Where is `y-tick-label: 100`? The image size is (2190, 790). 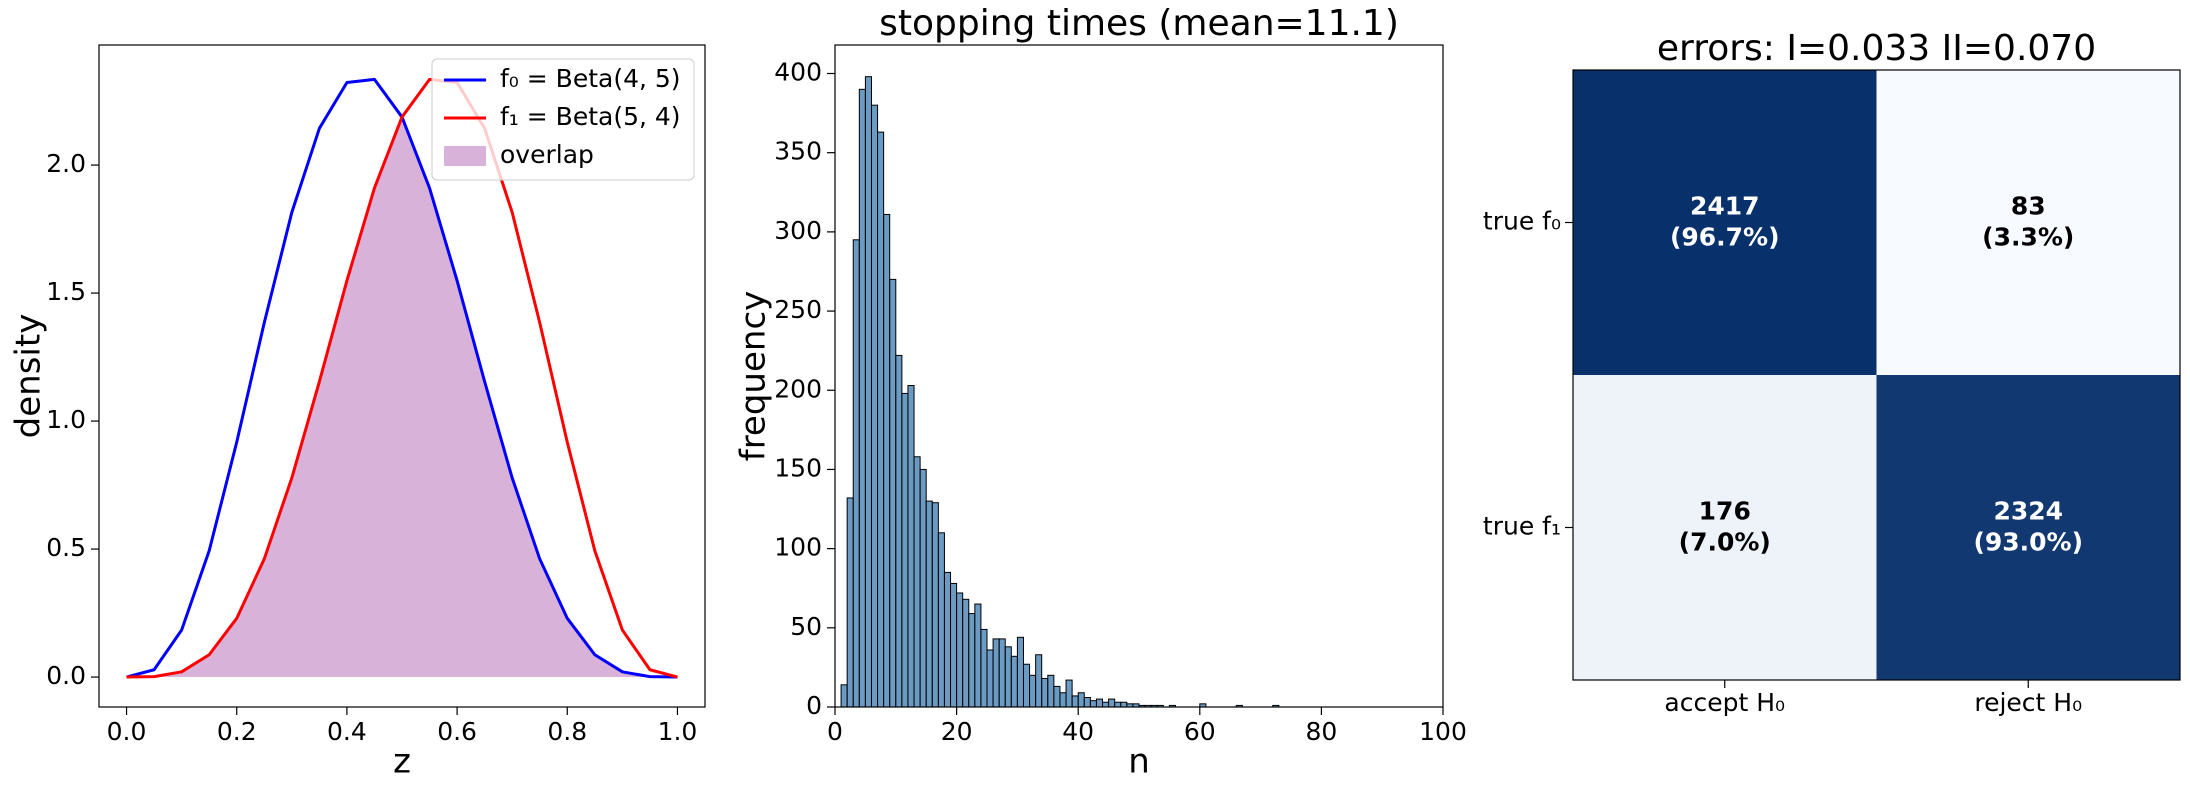
y-tick-label: 100 is located at coordinates (798, 547).